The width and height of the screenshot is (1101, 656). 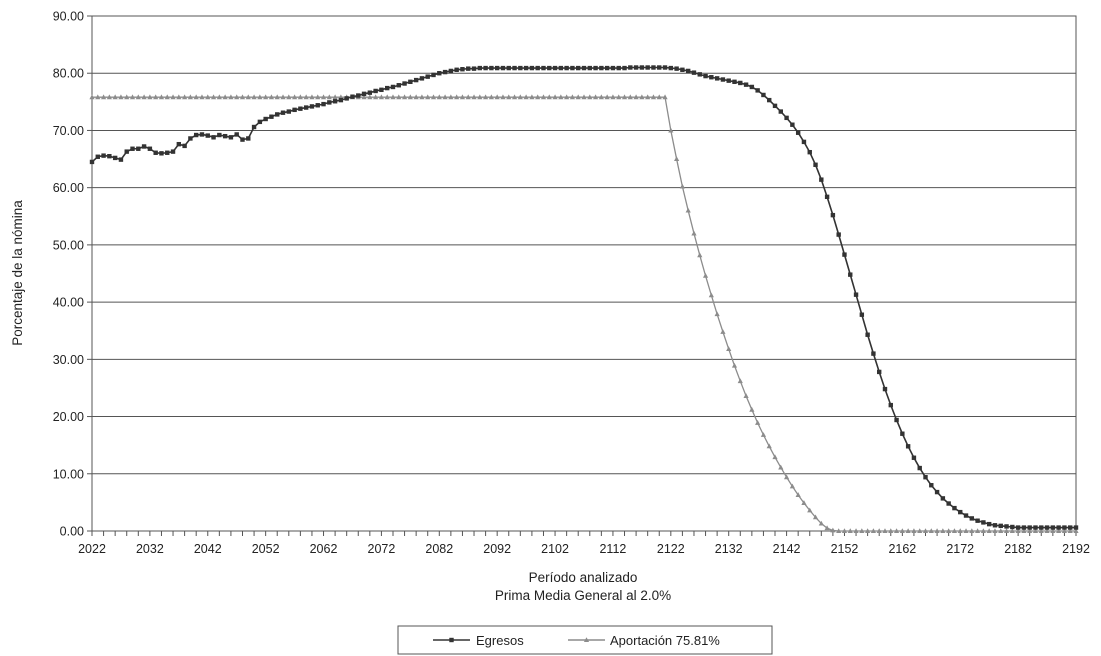 I want to click on x-tick-label: 2052, so click(x=266, y=549).